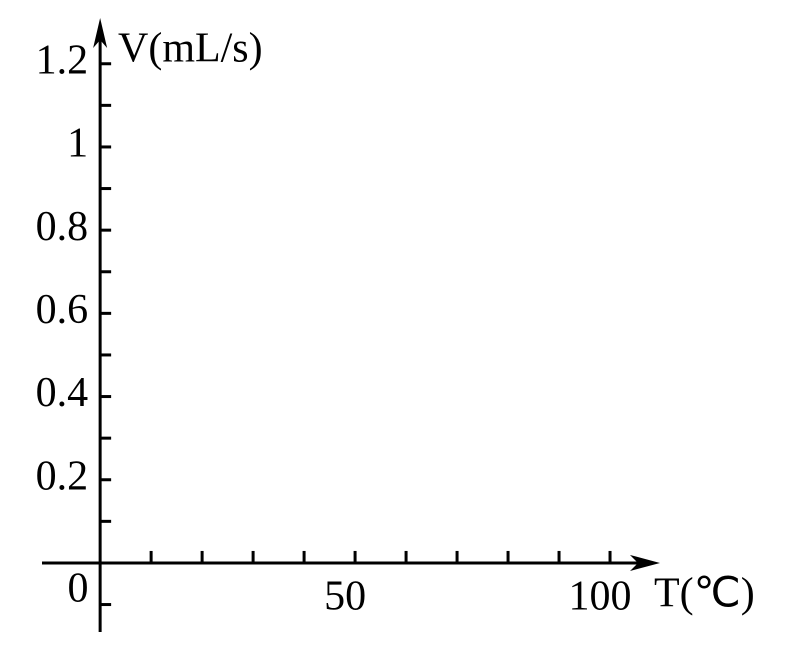  I want to click on x-tick-label: 50, so click(345, 597).